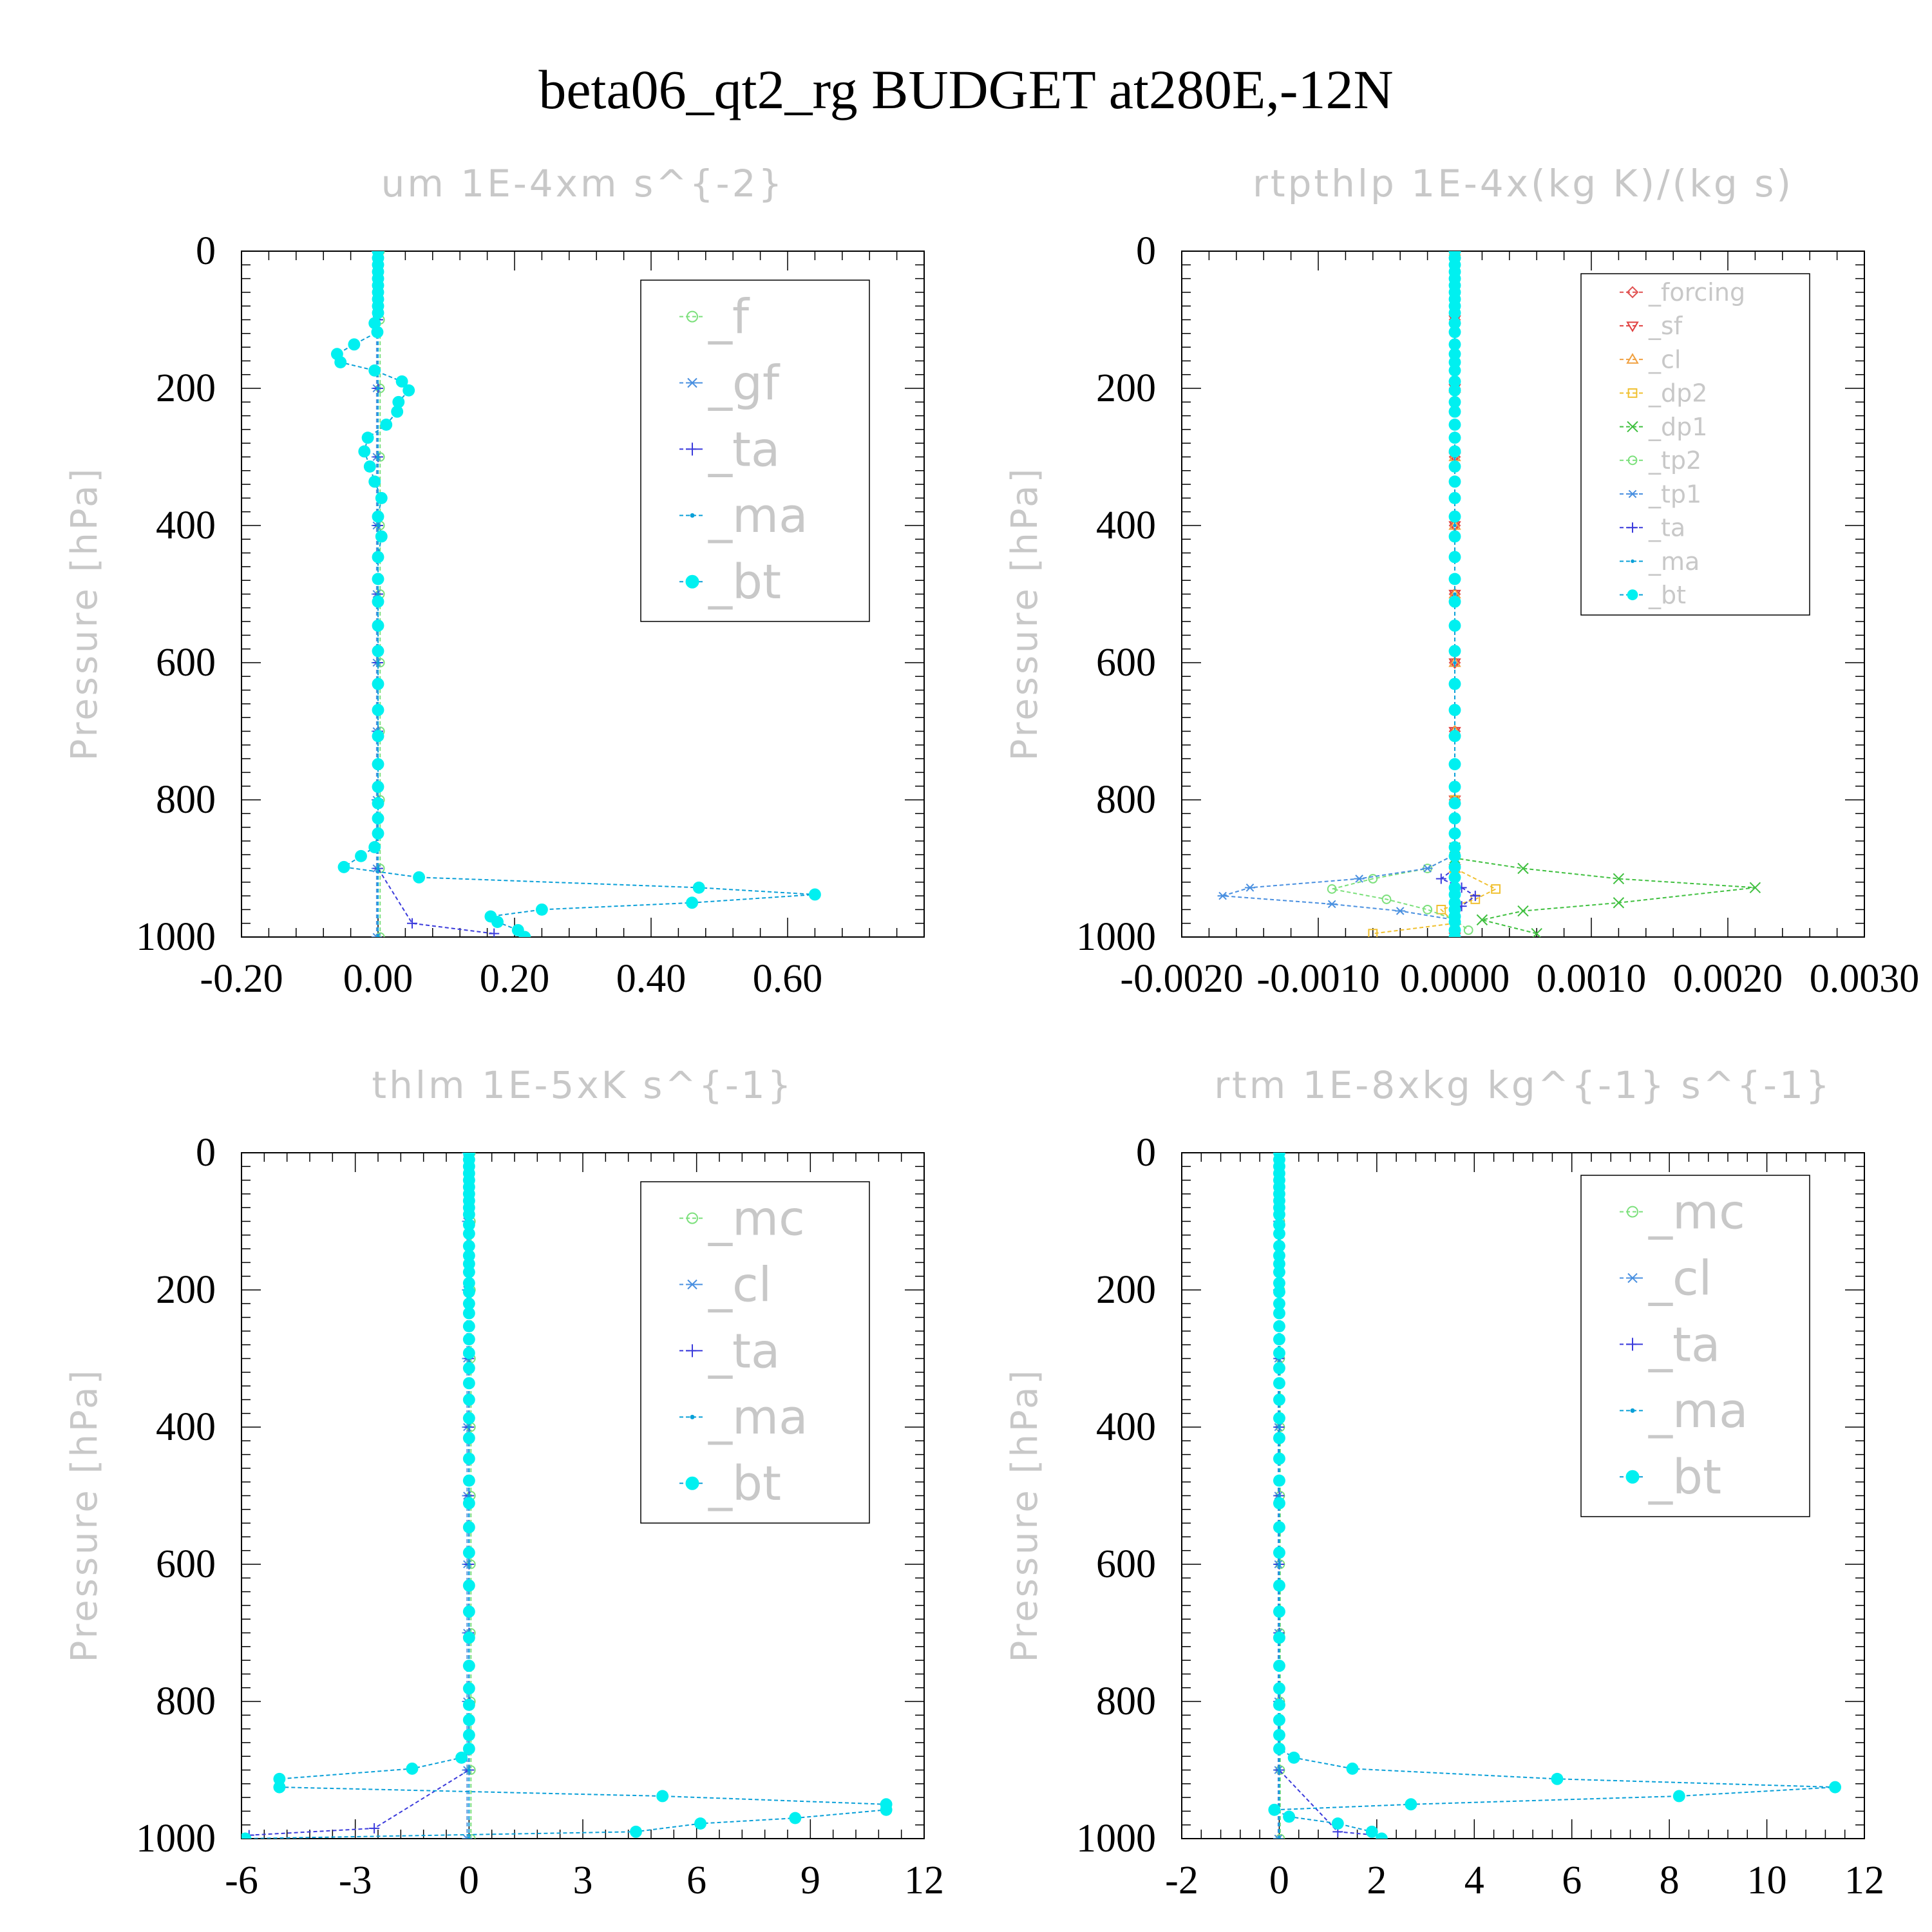 The height and width of the screenshot is (1932, 1932). I want to click on legend: _f _gf _ta _ma _bt, so click(755, 450).